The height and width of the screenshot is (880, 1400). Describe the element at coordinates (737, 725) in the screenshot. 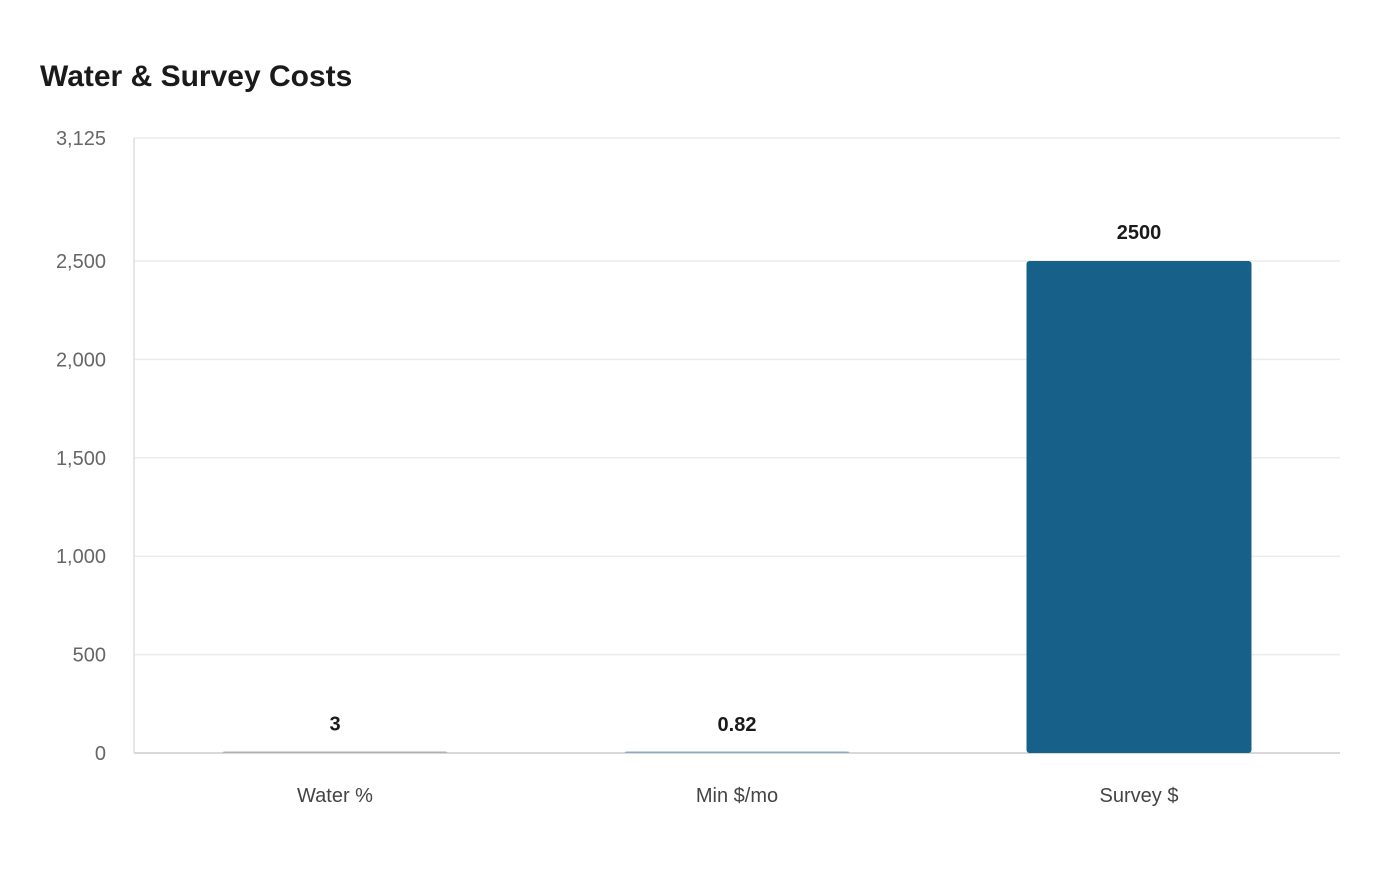

I see `data-label: 0.82` at that location.